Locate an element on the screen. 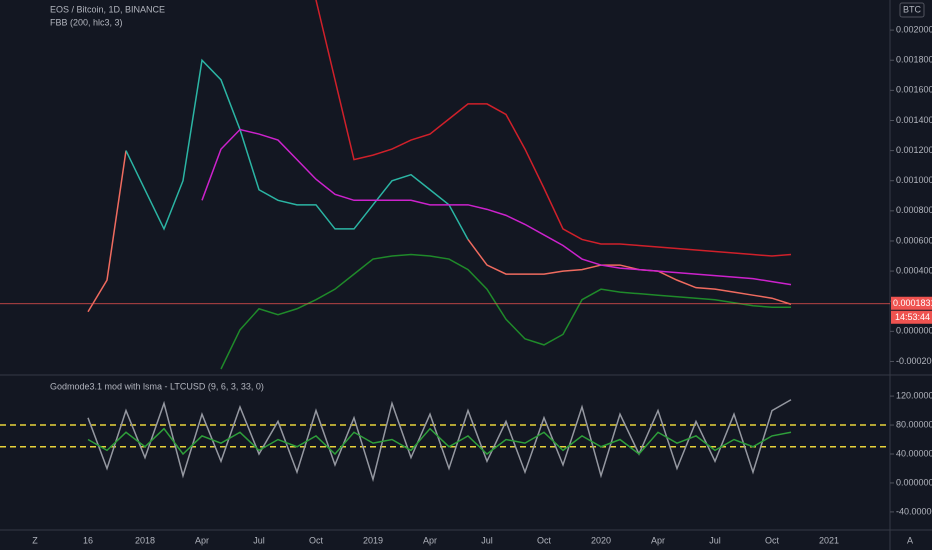 Image resolution: width=932 pixels, height=550 pixels. x-tick-label: 2019 is located at coordinates (373, 540).